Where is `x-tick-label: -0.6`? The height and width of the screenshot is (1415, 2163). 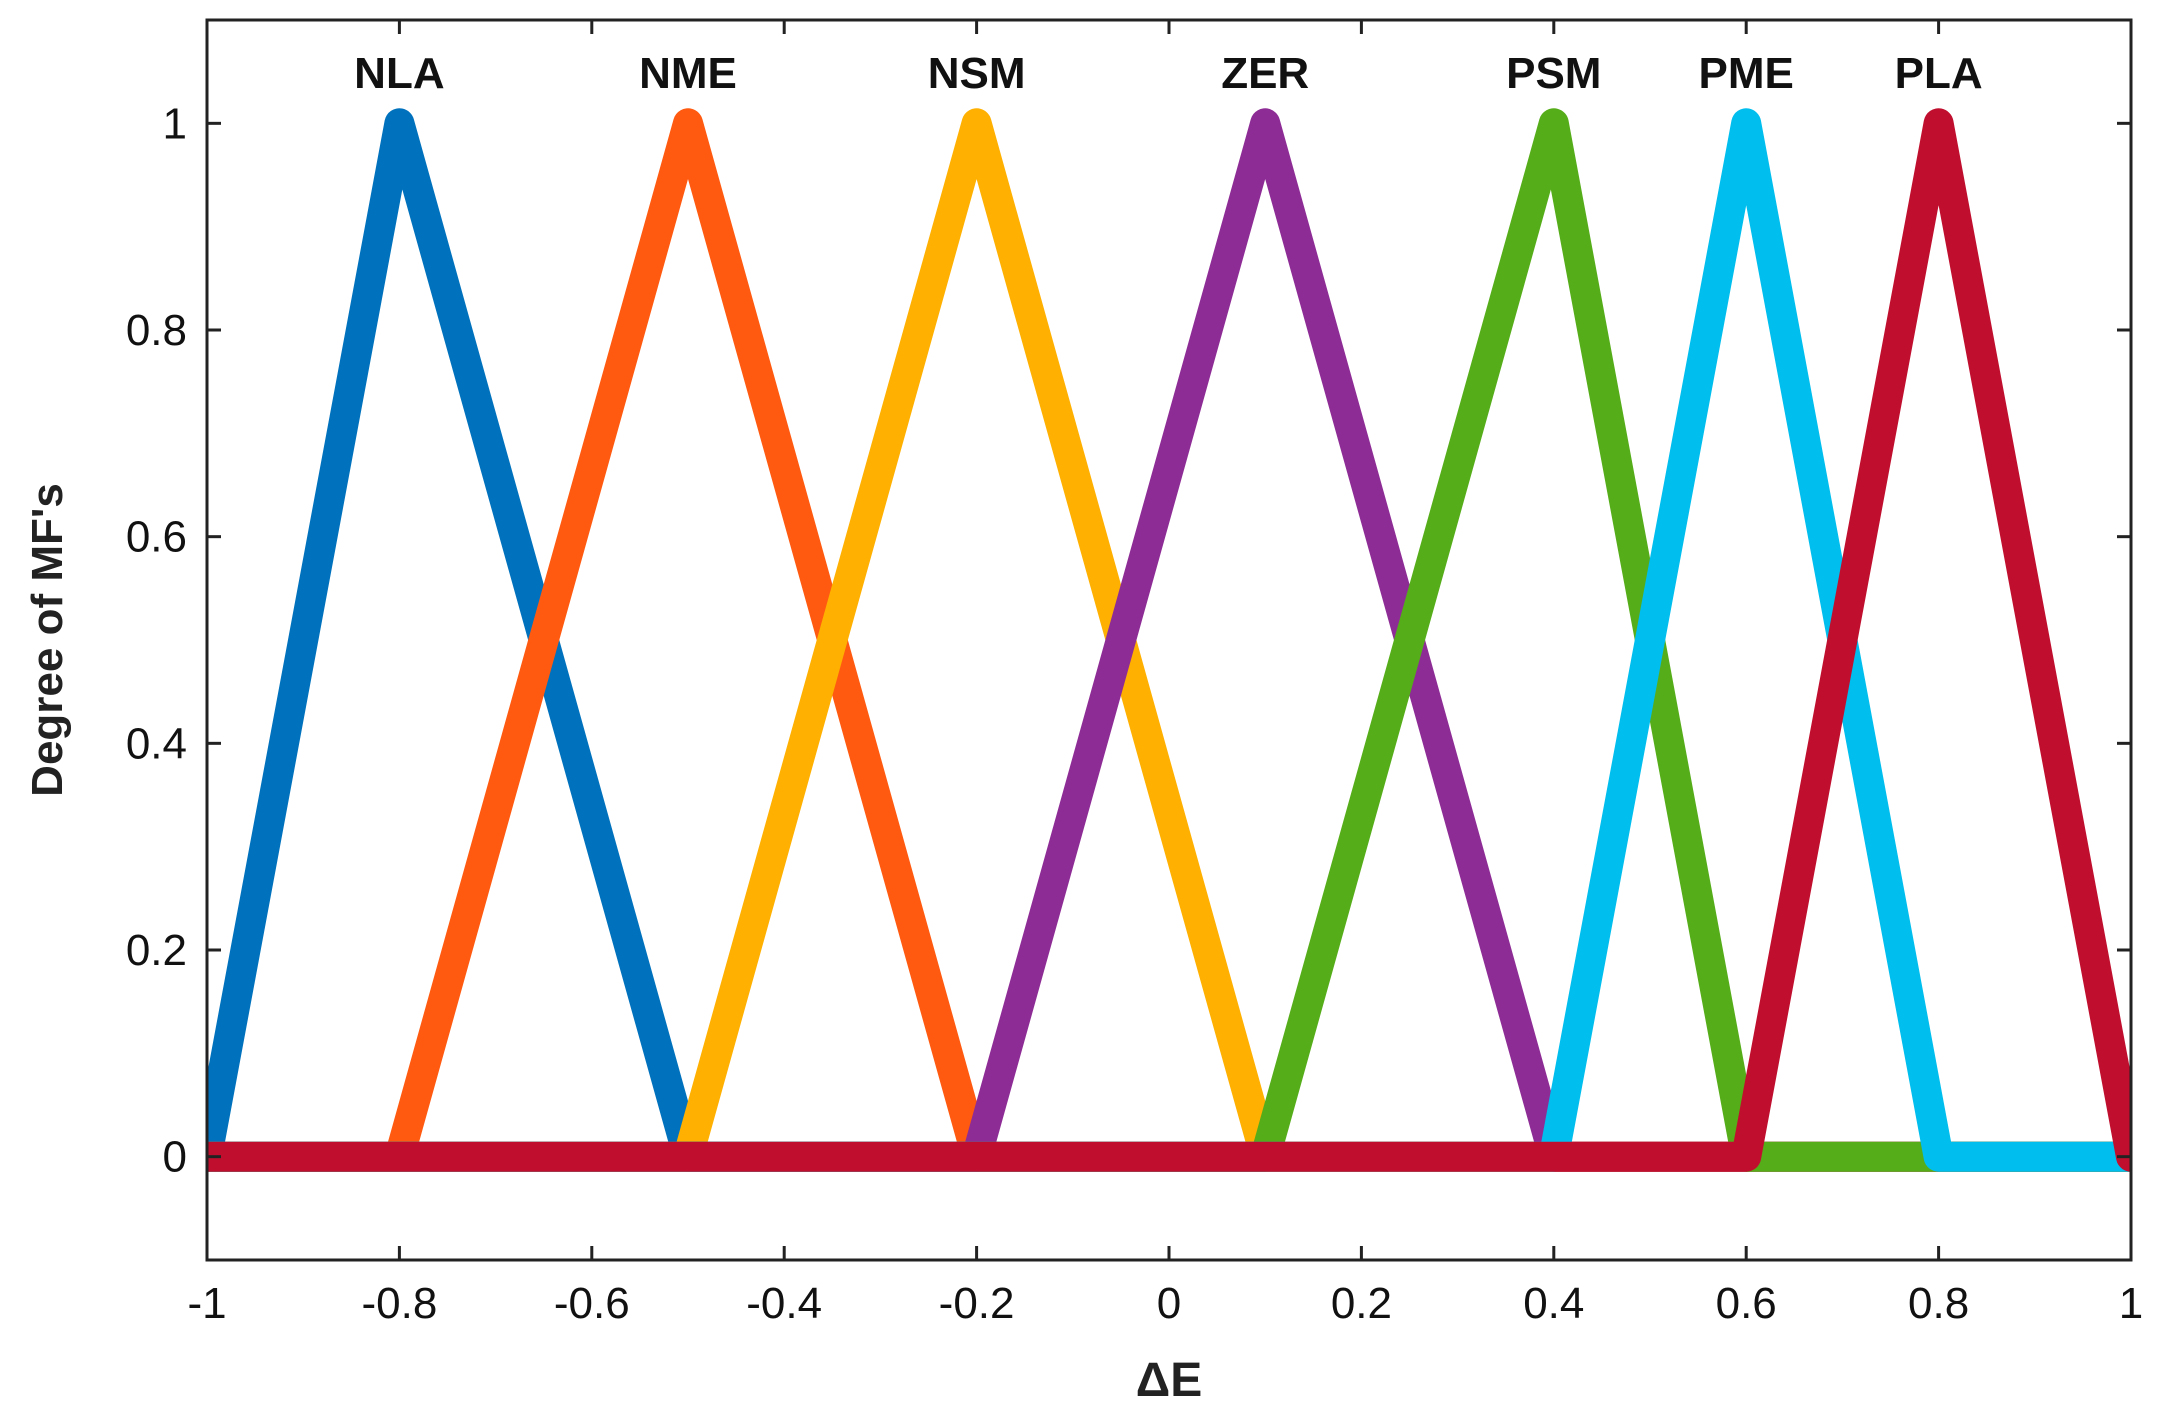
x-tick-label: -0.6 is located at coordinates (592, 1303).